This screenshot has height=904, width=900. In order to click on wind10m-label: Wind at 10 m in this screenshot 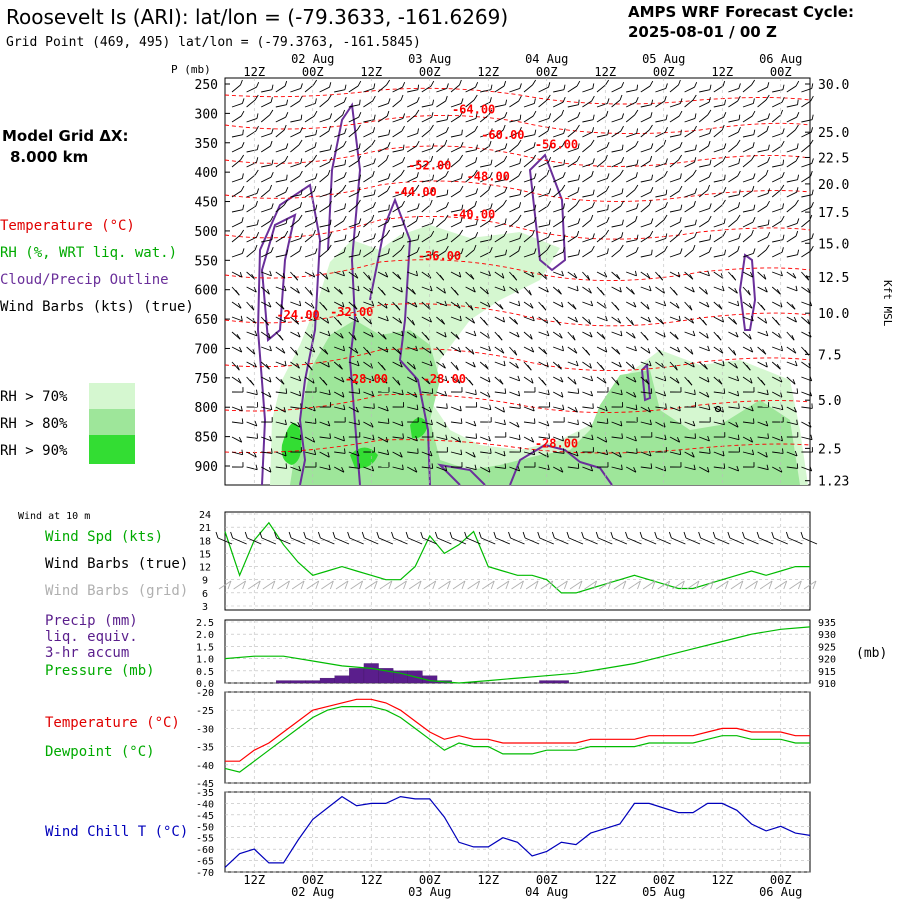, I will do `click(54, 516)`.